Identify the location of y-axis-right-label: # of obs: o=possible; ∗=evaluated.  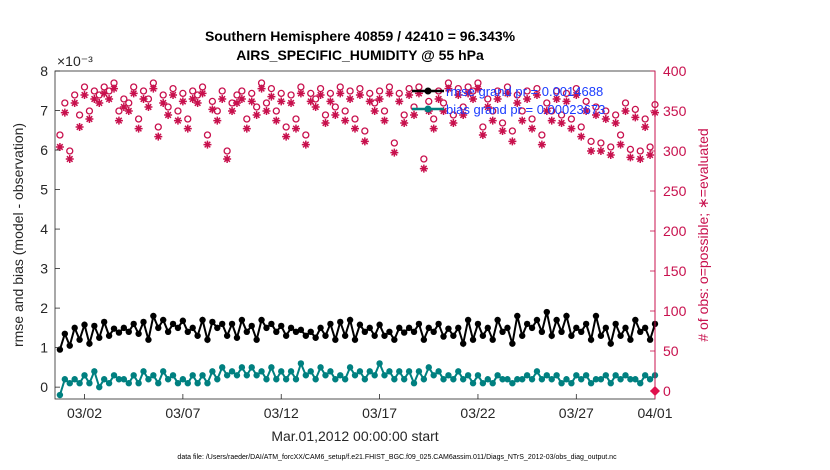
(703, 234).